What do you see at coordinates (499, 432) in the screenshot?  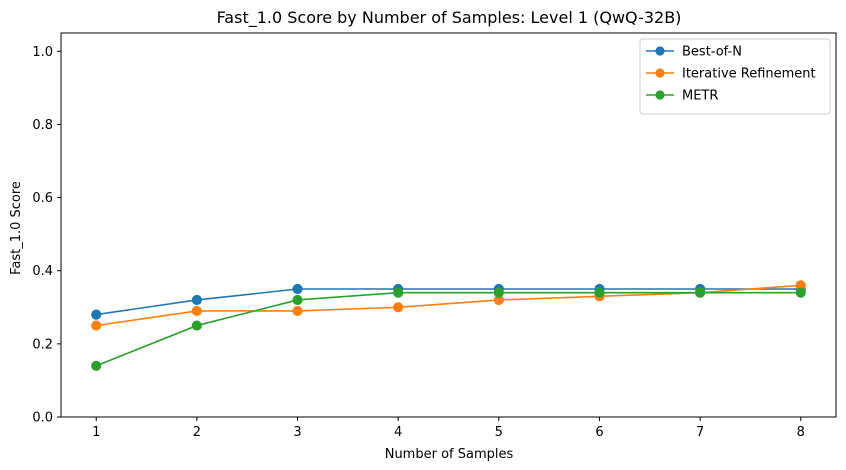 I see `x-tick-label: 5` at bounding box center [499, 432].